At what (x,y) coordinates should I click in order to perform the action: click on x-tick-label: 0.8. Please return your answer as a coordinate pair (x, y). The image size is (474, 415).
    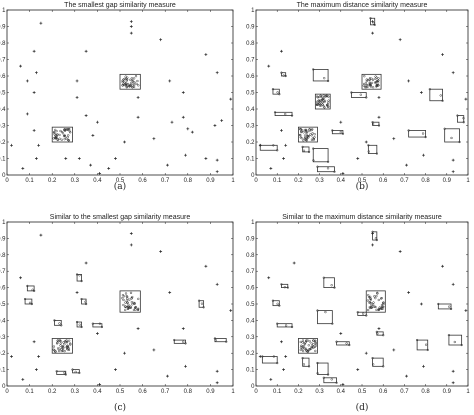
    Looking at the image, I should click on (425, 181).